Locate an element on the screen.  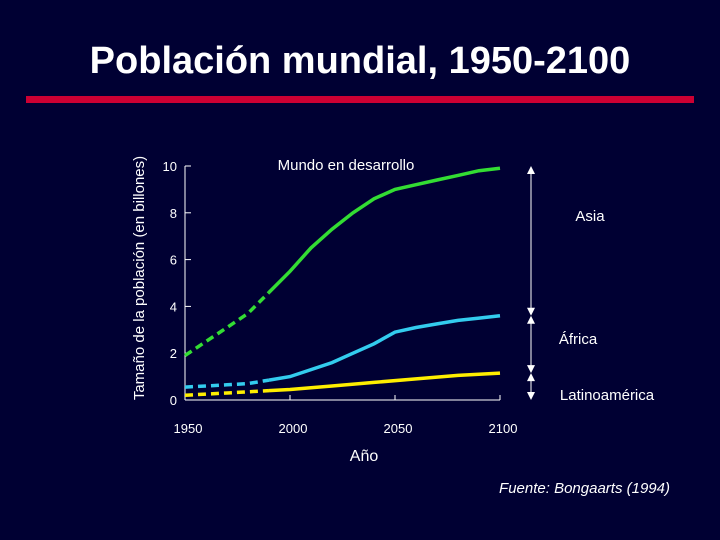
x-tick-label: 2050 is located at coordinates (398, 428).